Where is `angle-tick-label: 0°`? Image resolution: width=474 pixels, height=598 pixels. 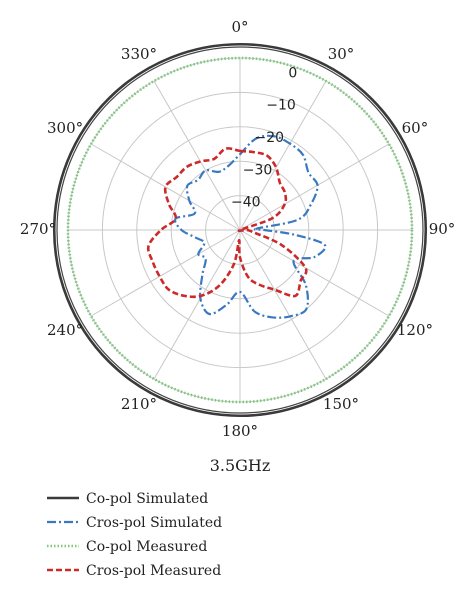 angle-tick-label: 0° is located at coordinates (239, 27).